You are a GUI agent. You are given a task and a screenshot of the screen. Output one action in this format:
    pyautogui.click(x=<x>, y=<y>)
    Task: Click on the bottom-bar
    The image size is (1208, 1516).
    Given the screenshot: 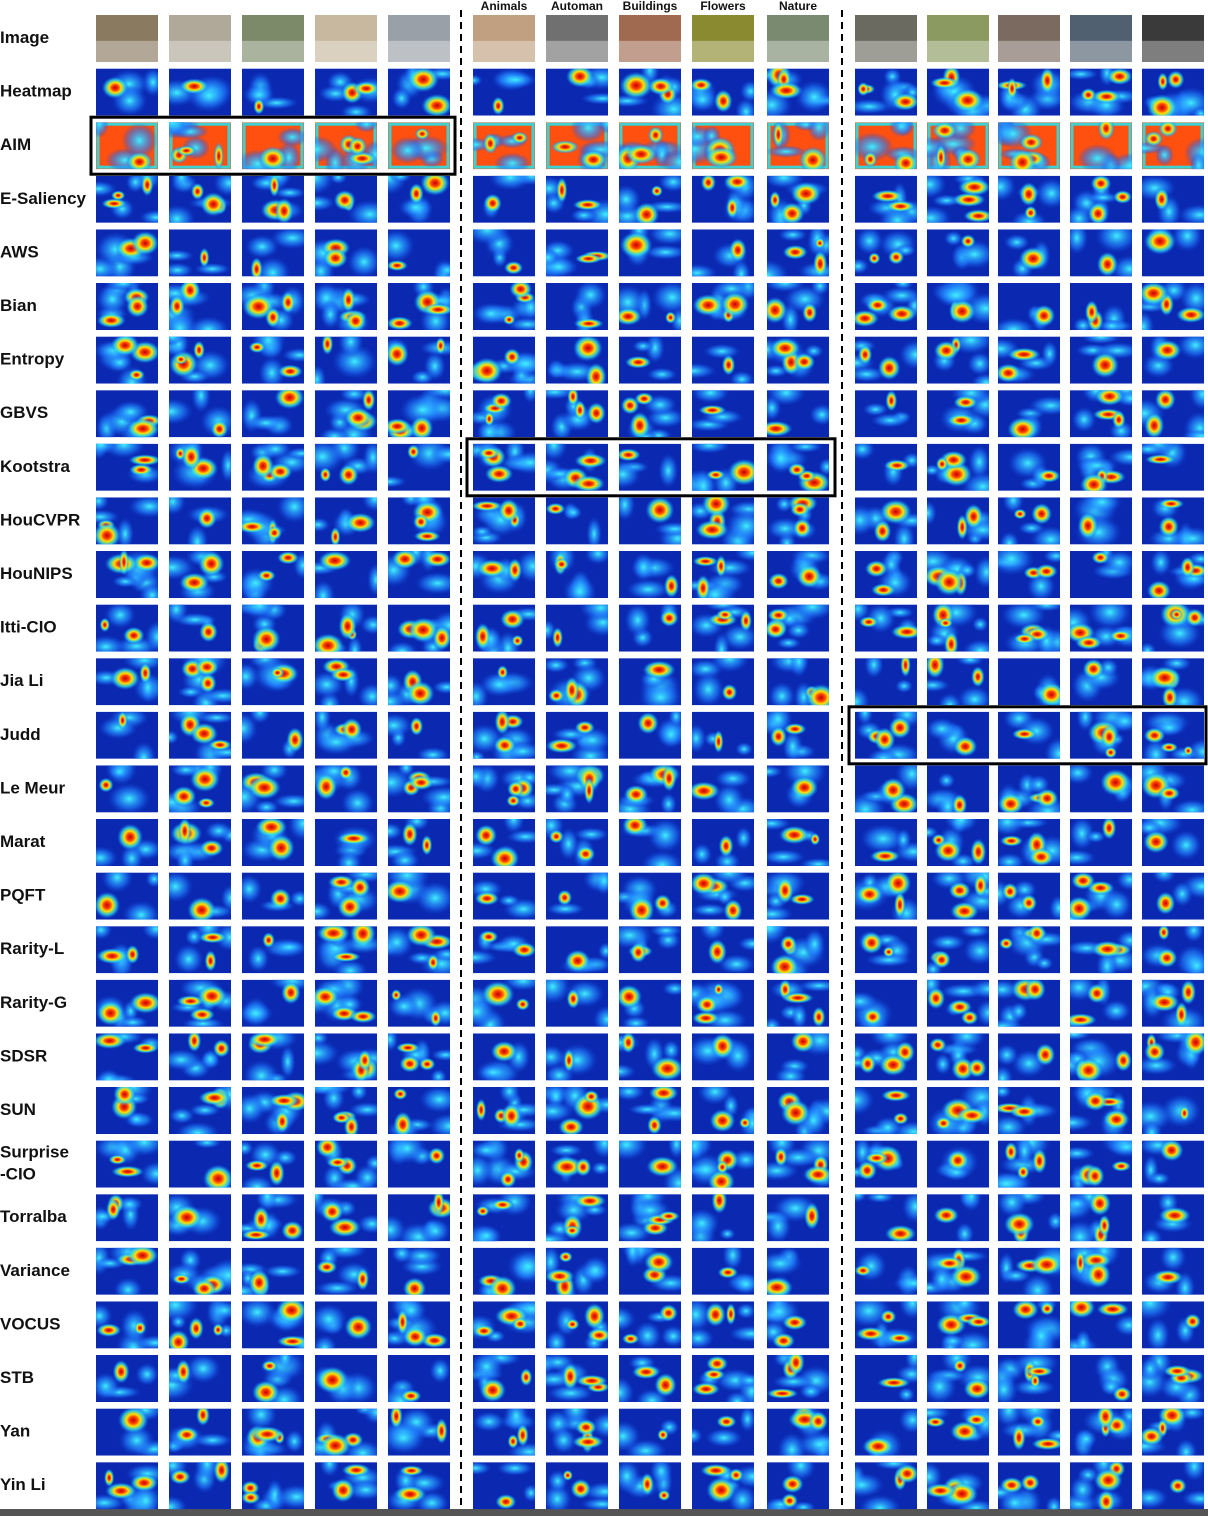 What is the action you would take?
    pyautogui.click(x=604, y=1512)
    